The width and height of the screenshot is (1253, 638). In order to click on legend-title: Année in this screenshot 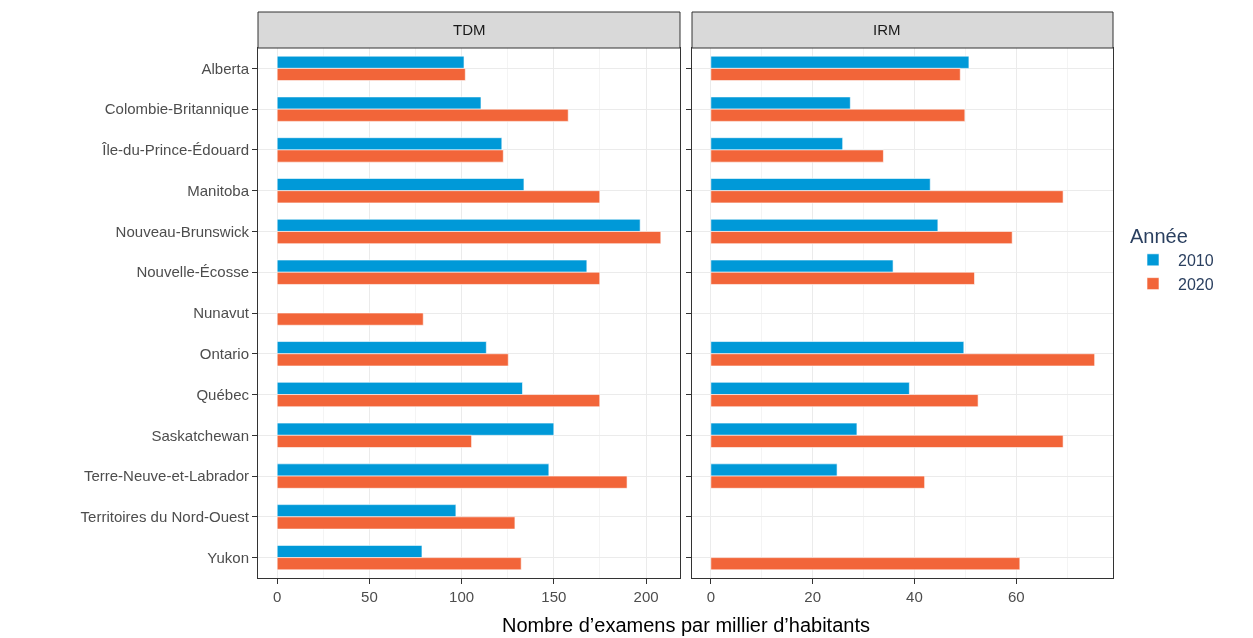, I will do `click(1159, 235)`.